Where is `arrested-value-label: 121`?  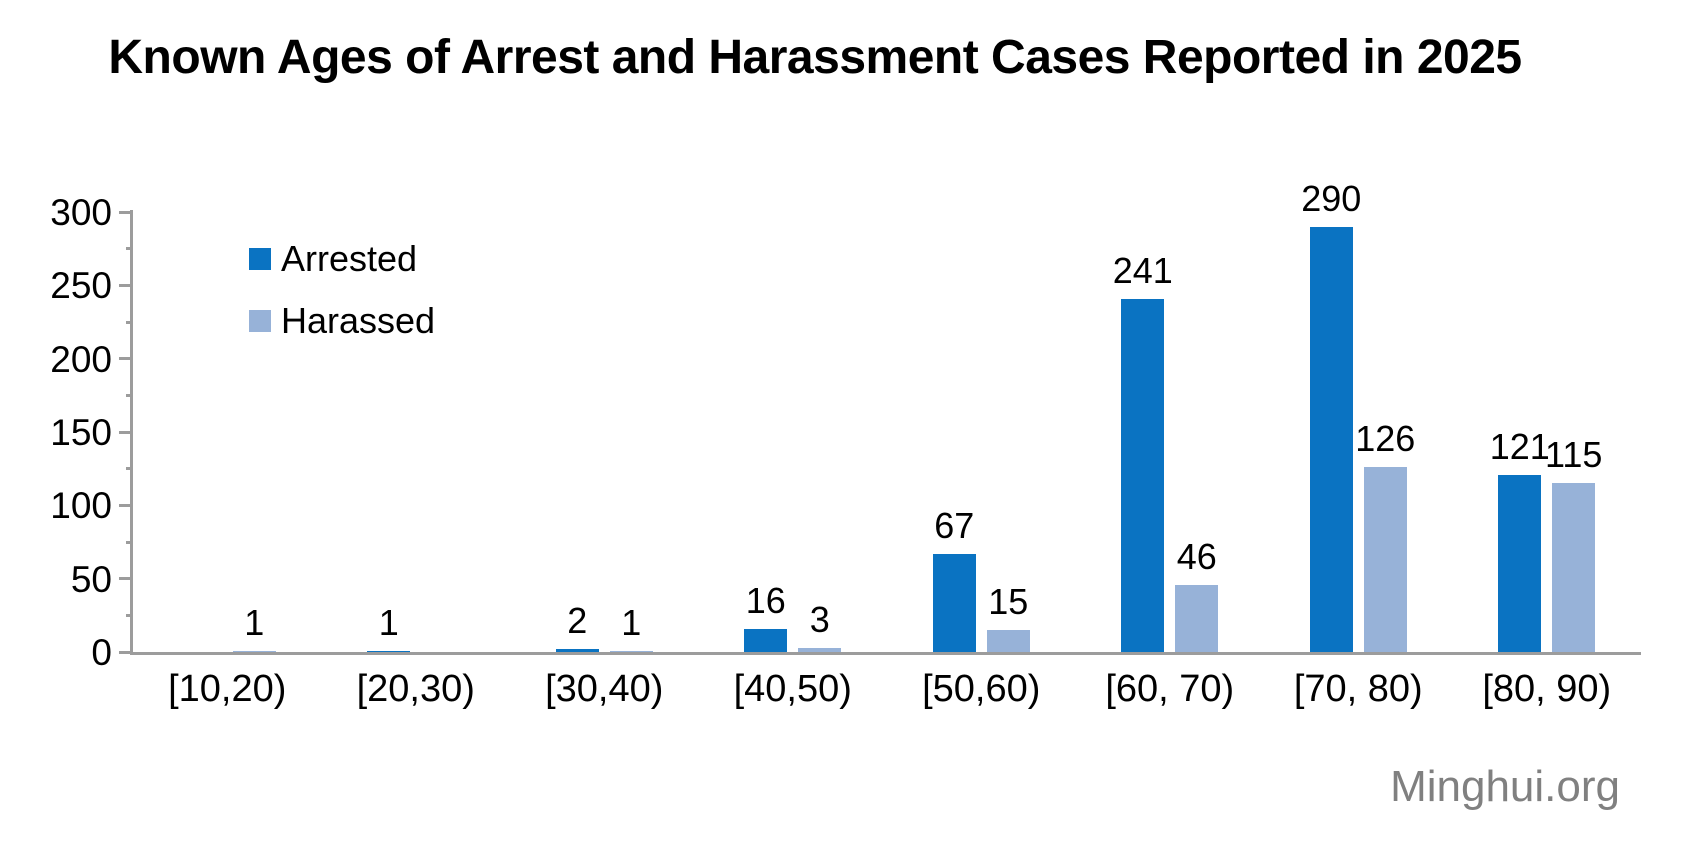
arrested-value-label: 121 is located at coordinates (1519, 446).